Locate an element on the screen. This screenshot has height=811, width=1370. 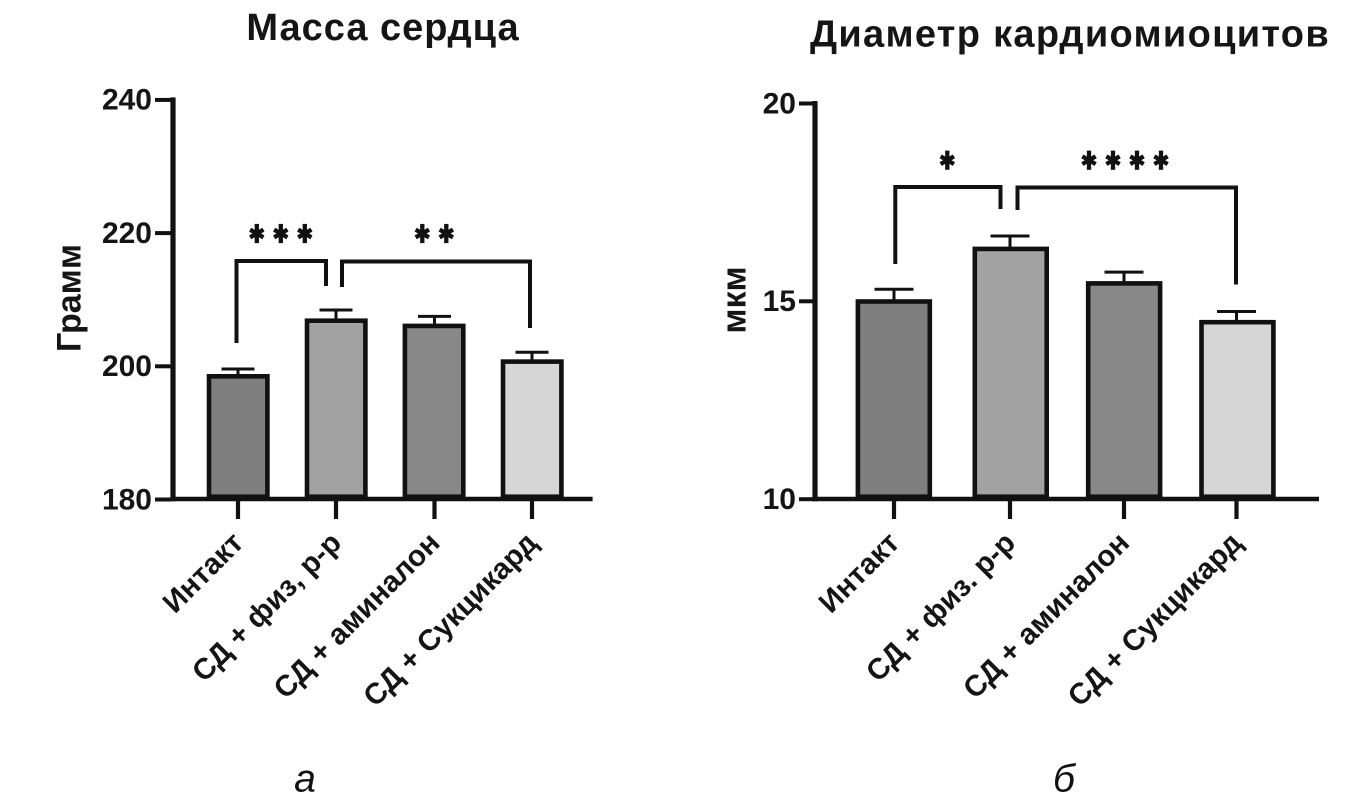
svg-text: 20 is located at coordinates (779, 103).